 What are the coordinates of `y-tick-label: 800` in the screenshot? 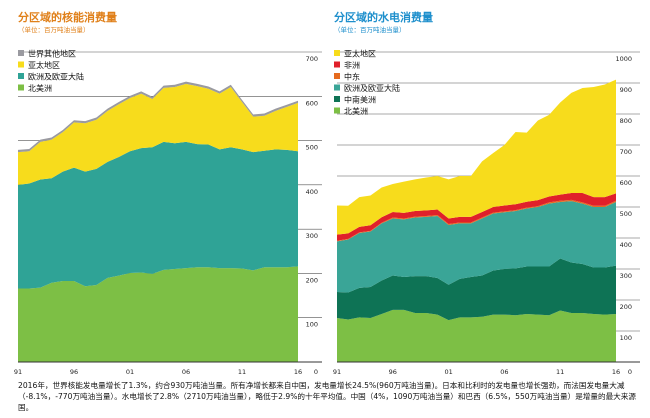 It's located at (626, 121).